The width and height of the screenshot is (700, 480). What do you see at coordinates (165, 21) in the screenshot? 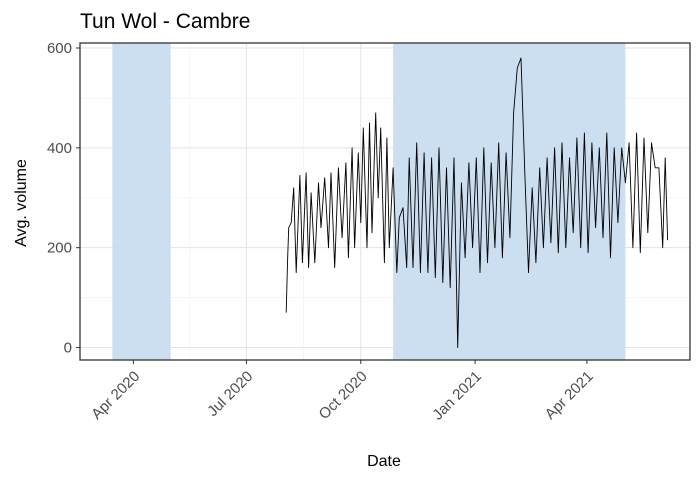
I see `chart-title: Tun Wol - Cambre` at bounding box center [165, 21].